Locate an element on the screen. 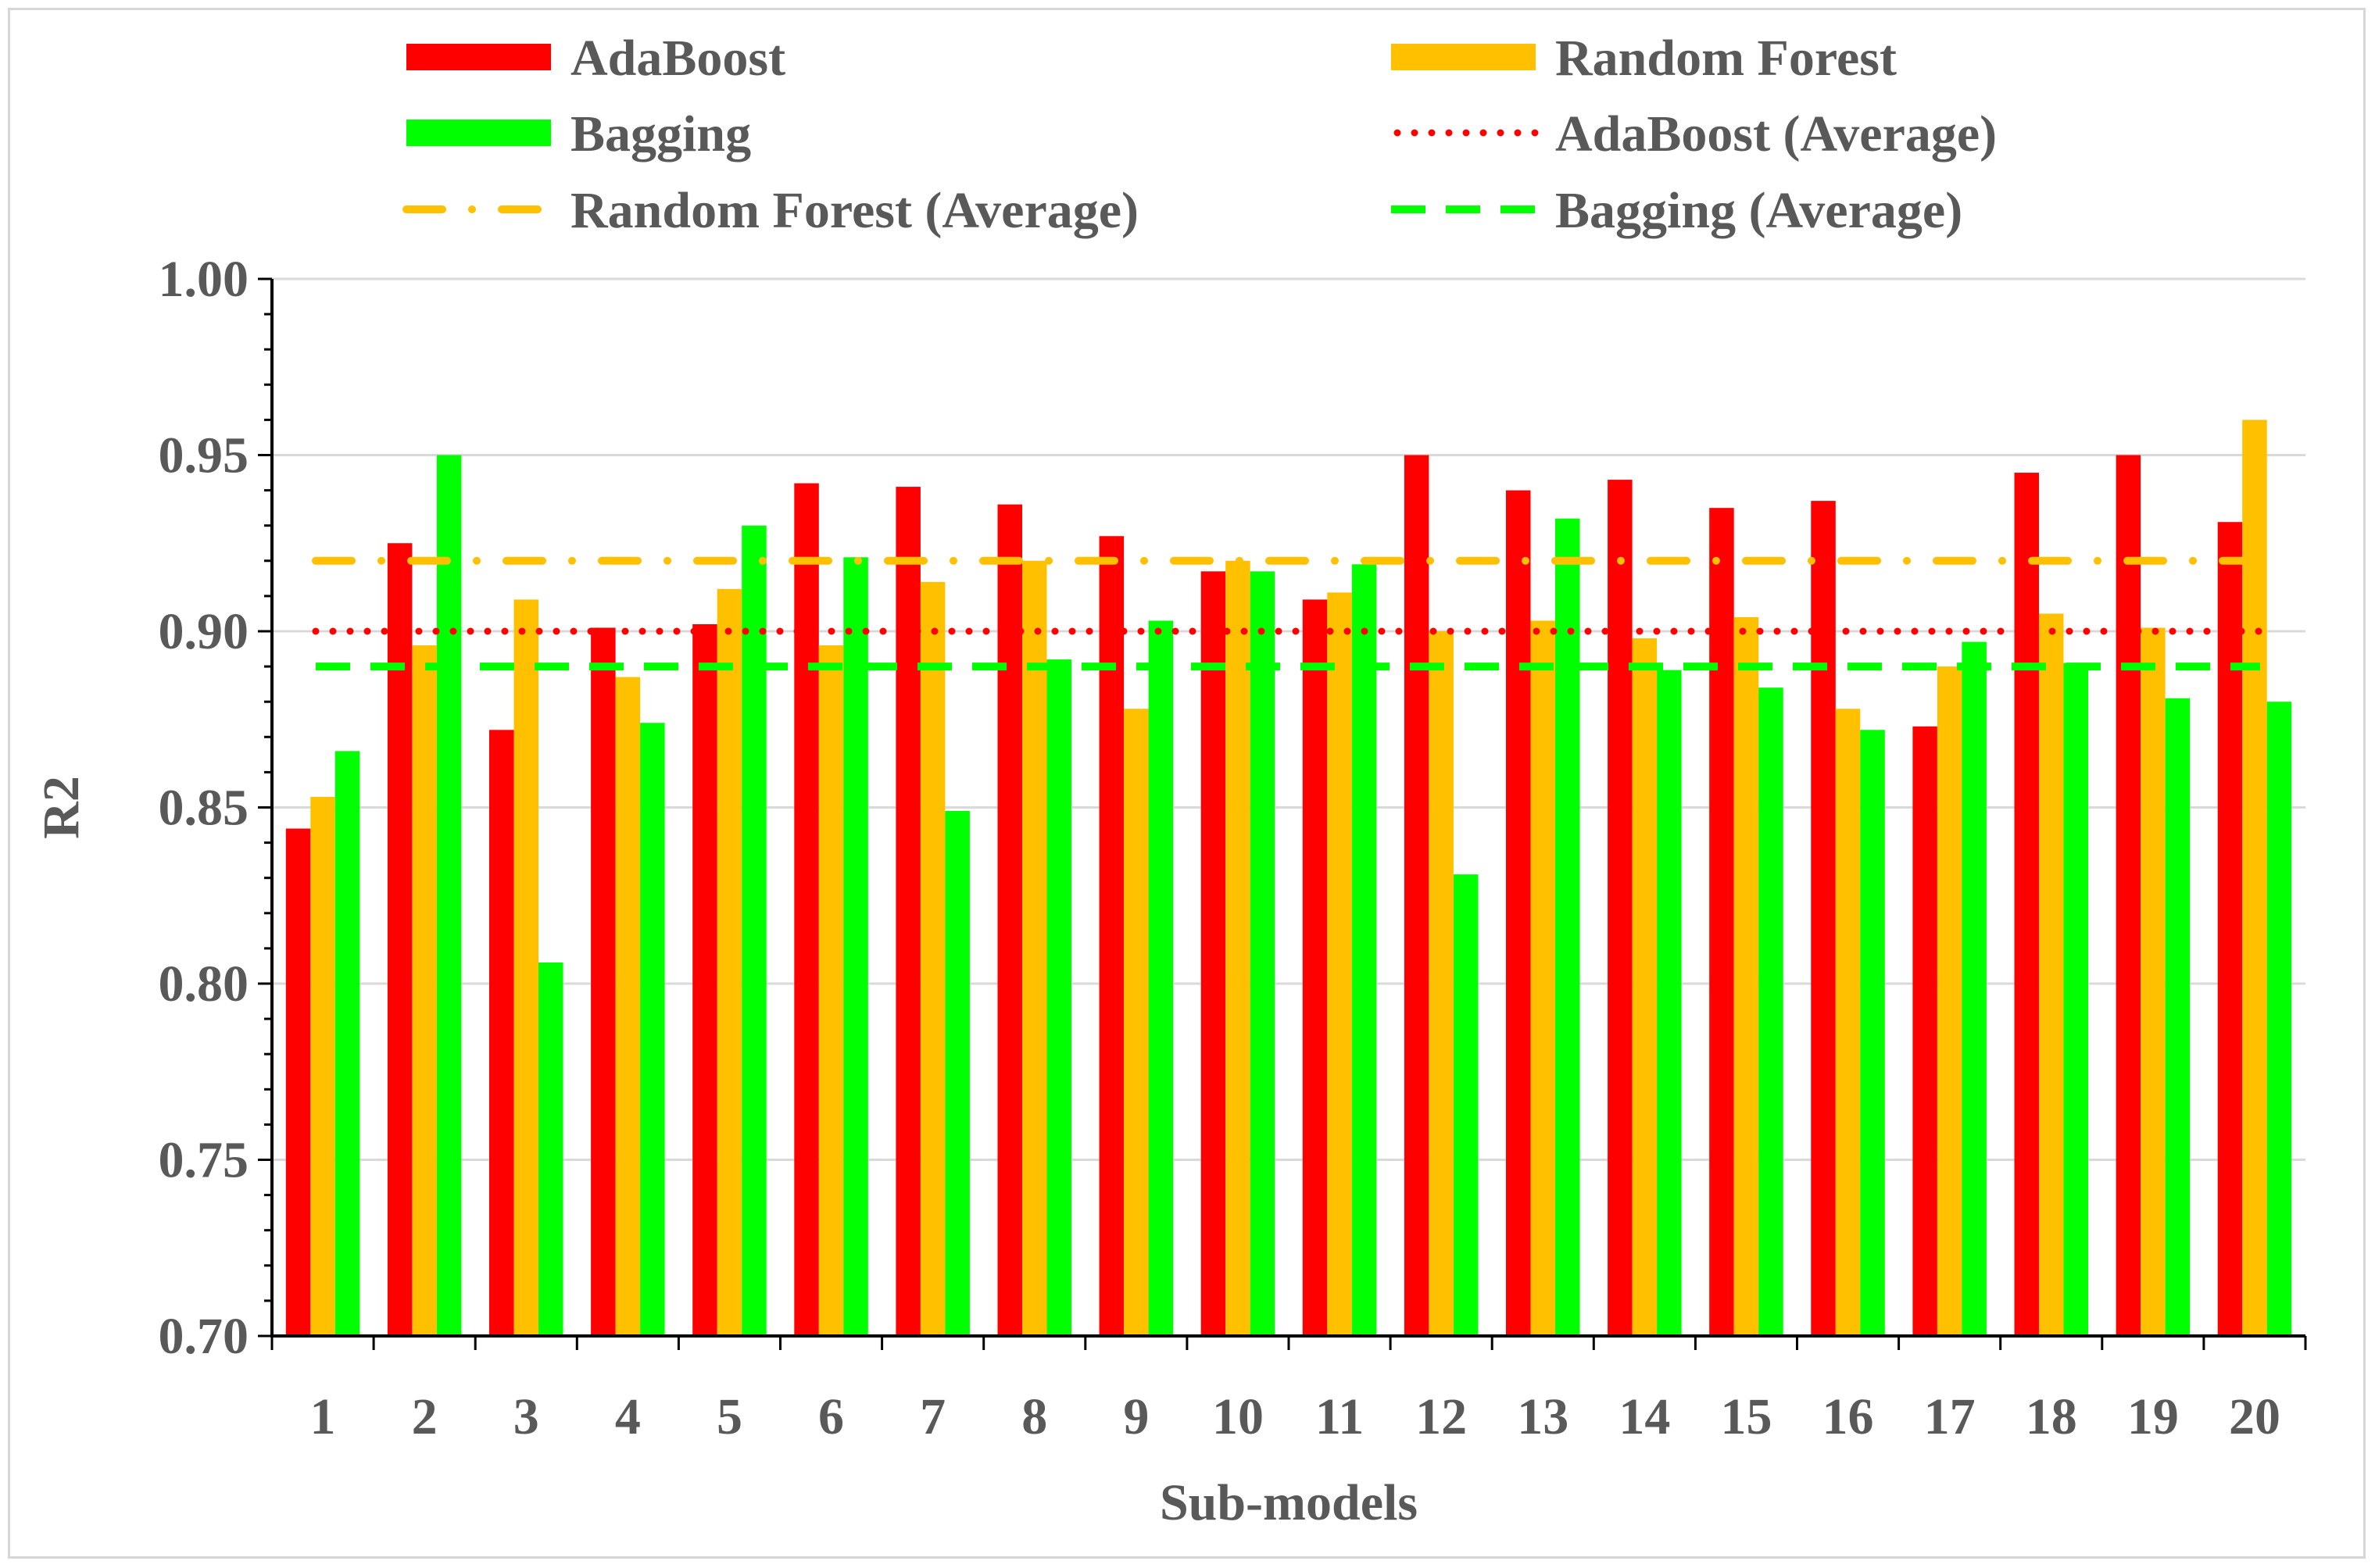 The image size is (2375, 1568). y-axis-title: R2 is located at coordinates (61, 807).